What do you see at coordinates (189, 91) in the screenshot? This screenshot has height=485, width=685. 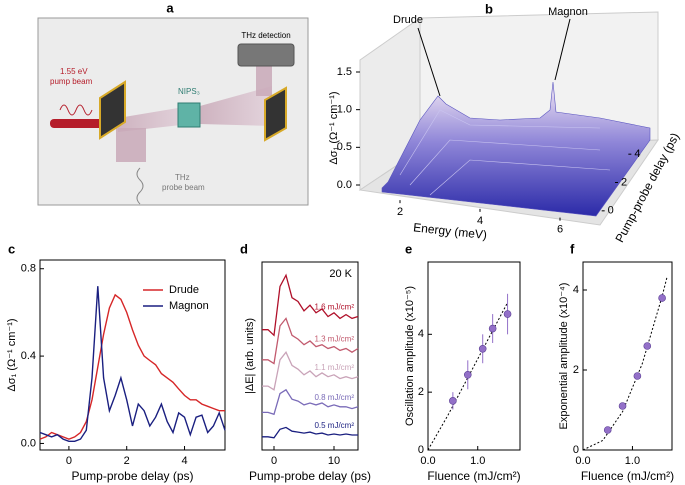 I see `sample-label: NIPS₃` at bounding box center [189, 91].